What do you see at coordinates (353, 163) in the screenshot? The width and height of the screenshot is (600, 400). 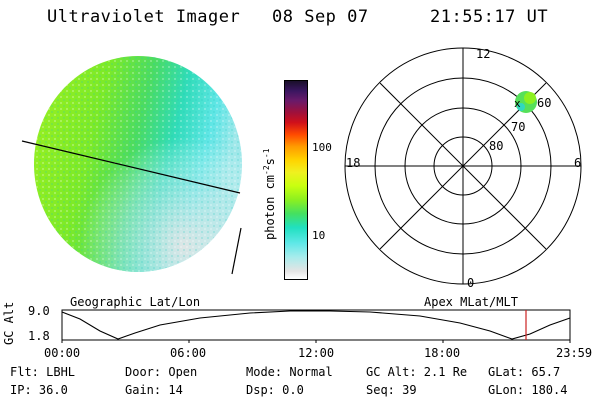 I see `mlt-label-18: 18` at bounding box center [353, 163].